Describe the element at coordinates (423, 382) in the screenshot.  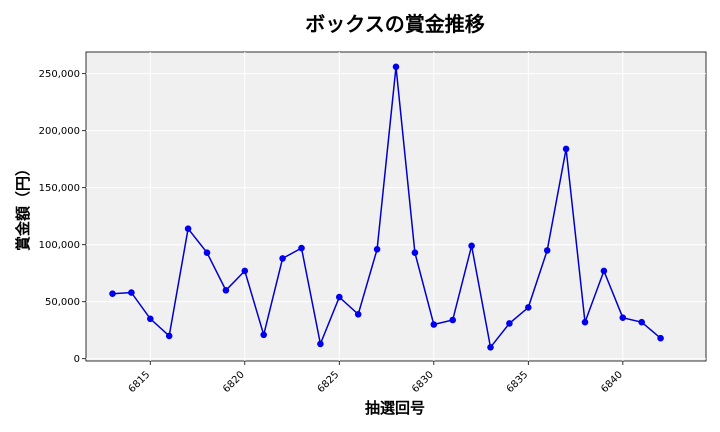
I see `x-tick-label: 6830` at that location.